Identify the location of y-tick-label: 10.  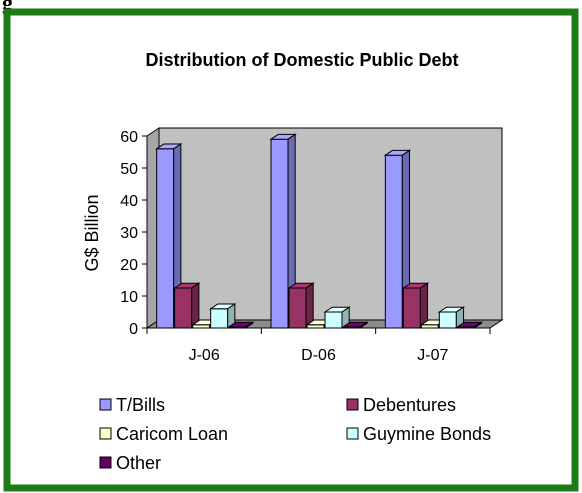
(129, 297).